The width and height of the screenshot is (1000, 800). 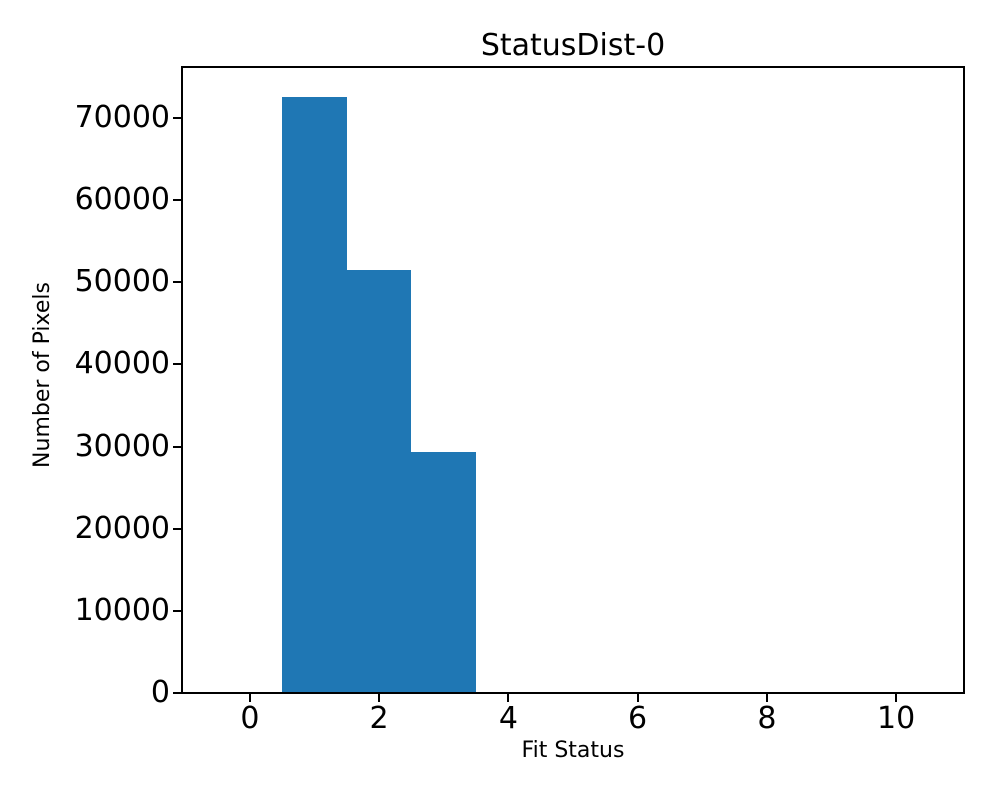 What do you see at coordinates (896, 718) in the screenshot?
I see `x-tick-label: 10` at bounding box center [896, 718].